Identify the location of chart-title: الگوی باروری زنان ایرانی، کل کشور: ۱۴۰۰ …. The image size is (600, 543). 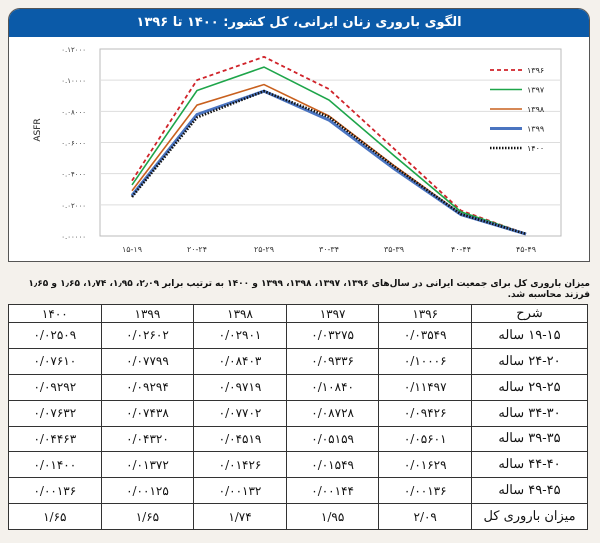
(299, 23).